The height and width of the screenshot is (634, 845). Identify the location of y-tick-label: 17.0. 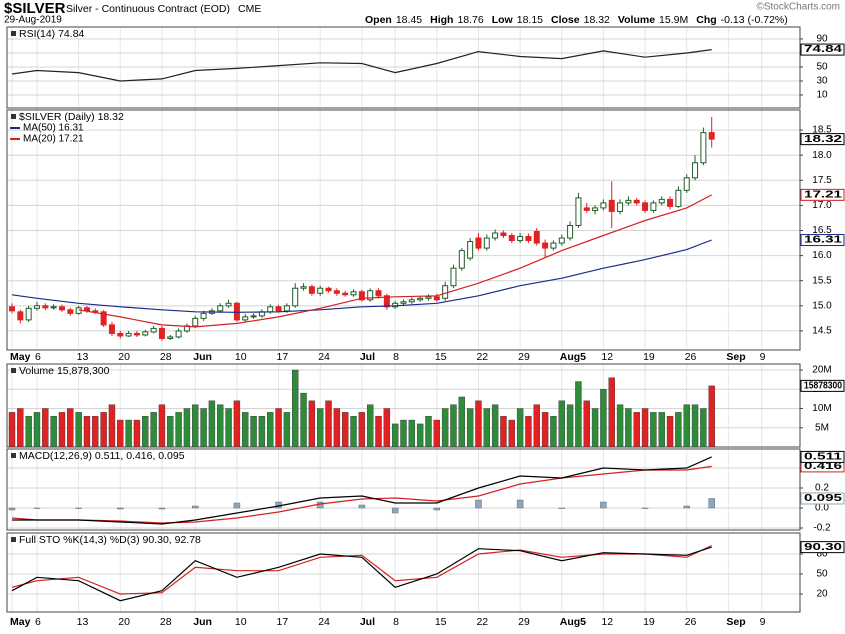
(822, 205).